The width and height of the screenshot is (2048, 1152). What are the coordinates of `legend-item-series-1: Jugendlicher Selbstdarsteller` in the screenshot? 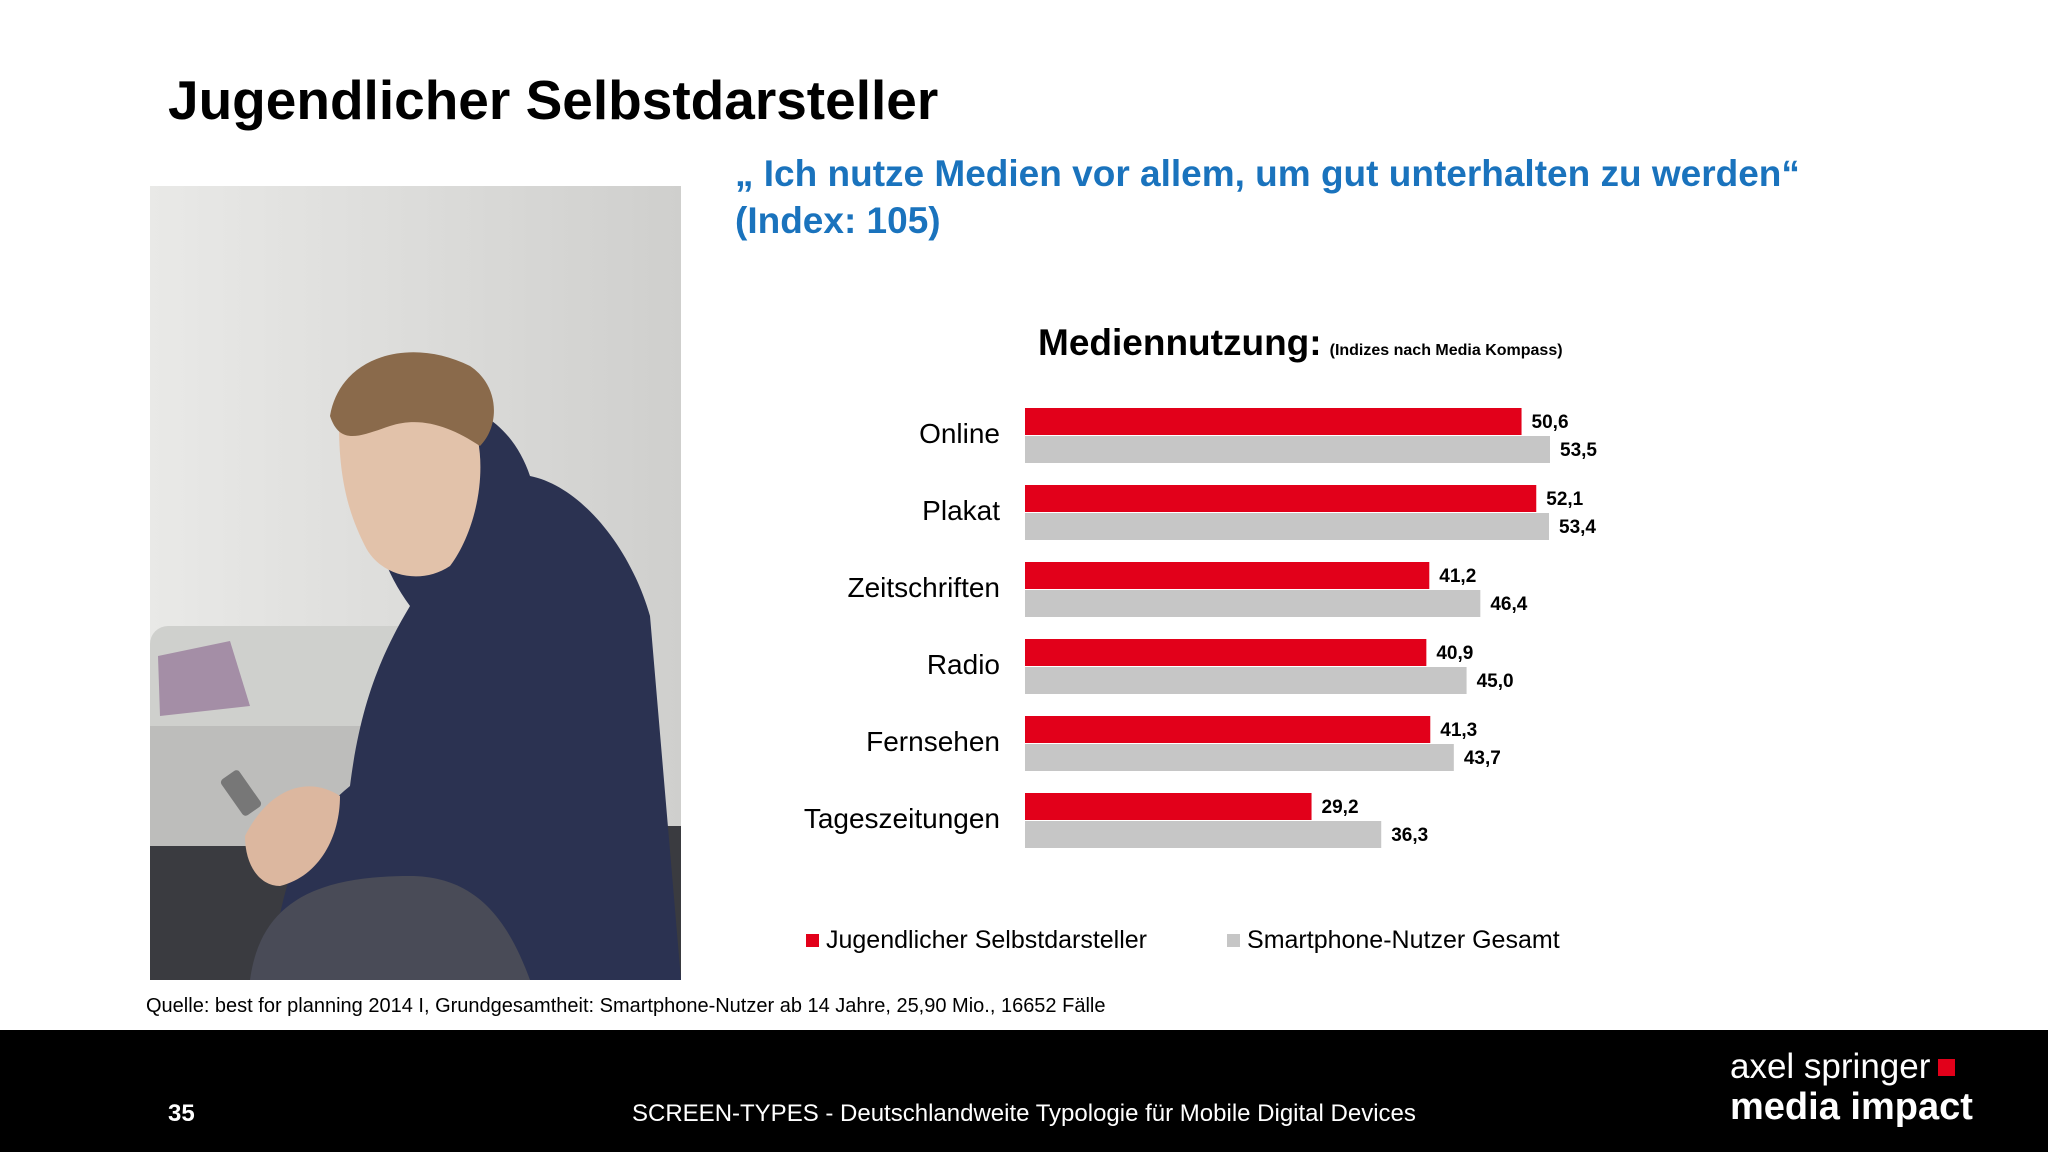 It's located at (976, 940).